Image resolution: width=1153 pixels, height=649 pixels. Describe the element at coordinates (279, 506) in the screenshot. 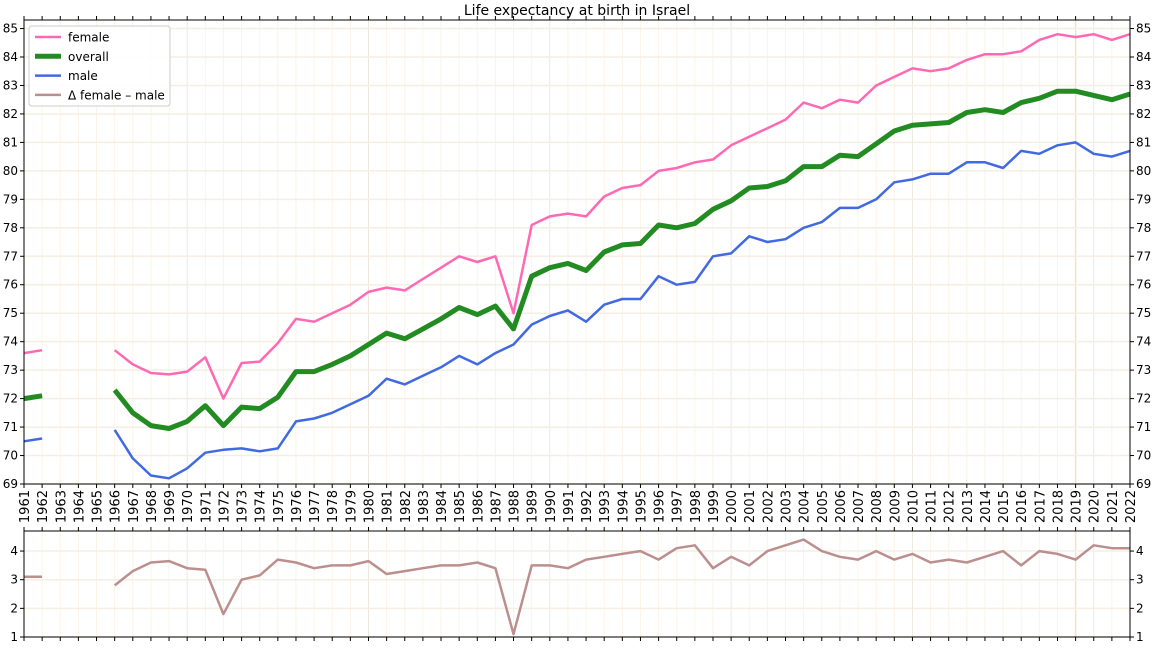

I see `x-tick-label: 1975` at that location.